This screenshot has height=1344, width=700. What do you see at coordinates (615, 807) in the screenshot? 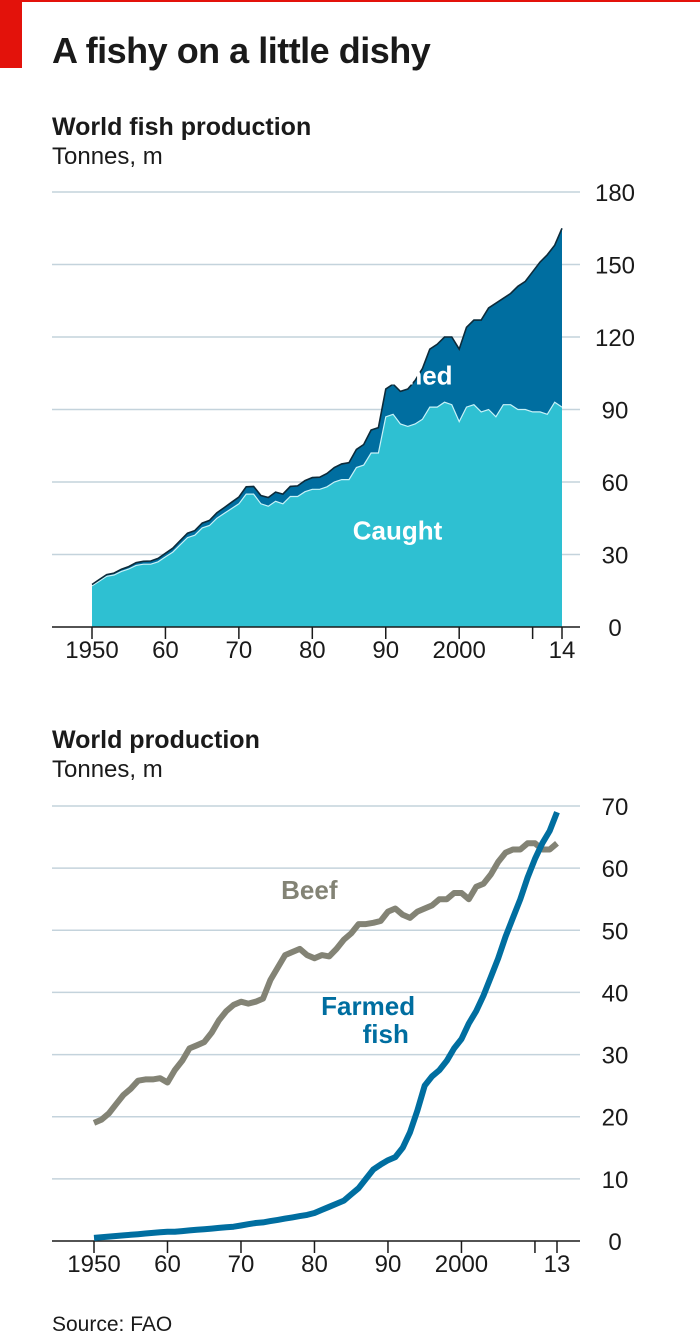
I see `y-tick-label: 70` at bounding box center [615, 807].